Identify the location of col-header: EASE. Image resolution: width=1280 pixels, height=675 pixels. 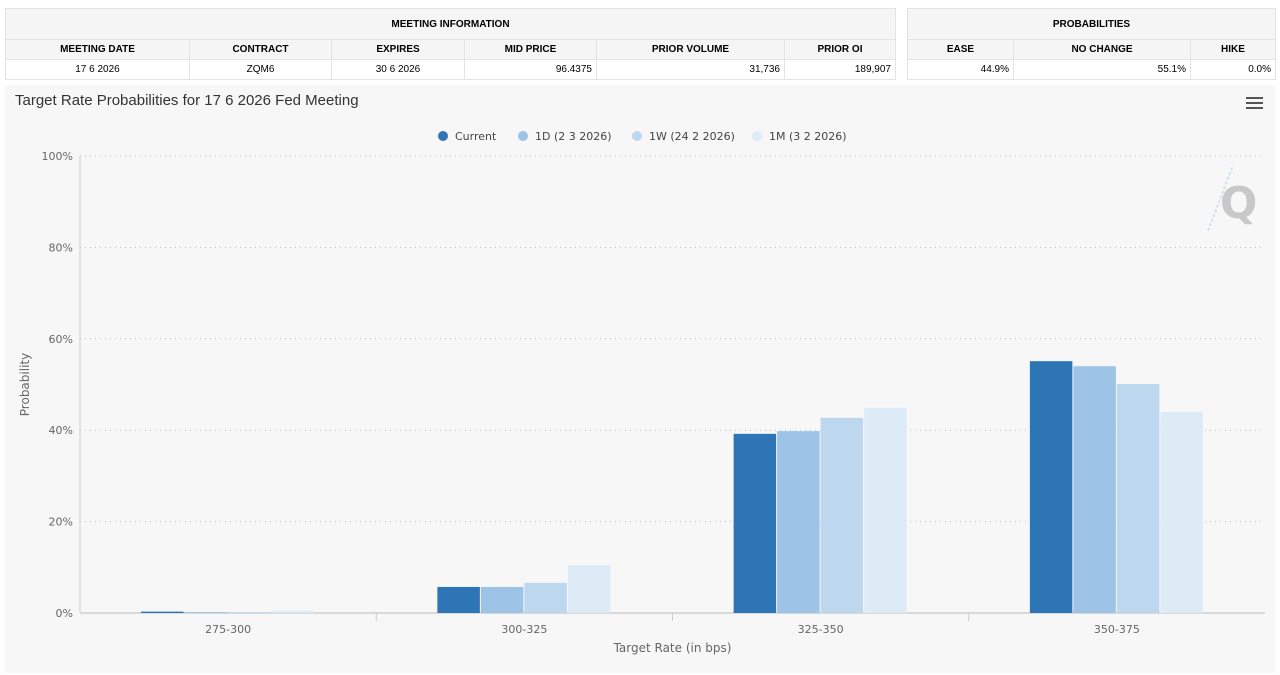
(960, 49).